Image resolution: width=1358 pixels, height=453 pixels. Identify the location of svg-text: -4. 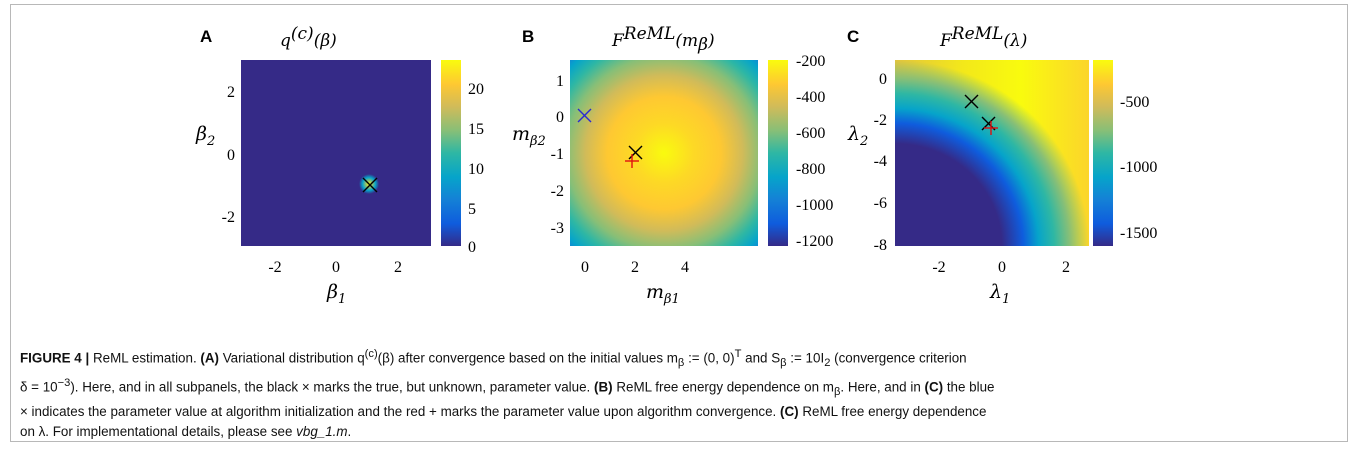
(880, 161).